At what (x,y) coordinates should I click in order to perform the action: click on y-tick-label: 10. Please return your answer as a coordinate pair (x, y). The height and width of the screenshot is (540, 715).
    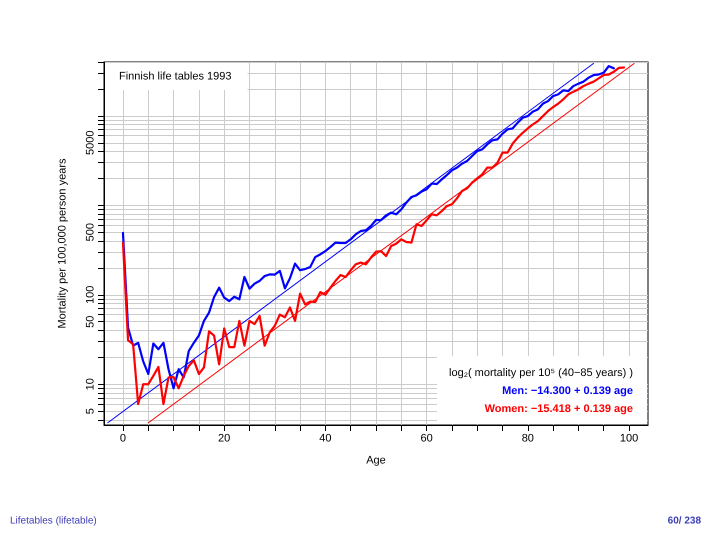
    Looking at the image, I should click on (90, 384).